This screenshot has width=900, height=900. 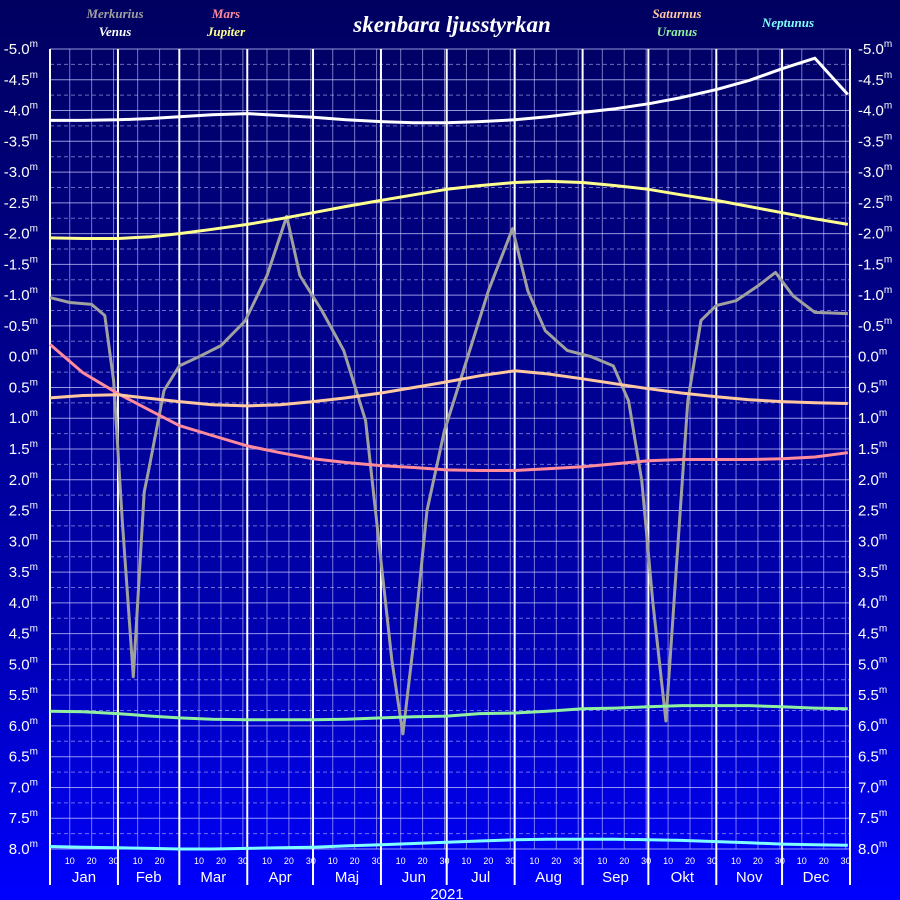 I want to click on y-tick-label-right: 8.0m, so click(x=872, y=848).